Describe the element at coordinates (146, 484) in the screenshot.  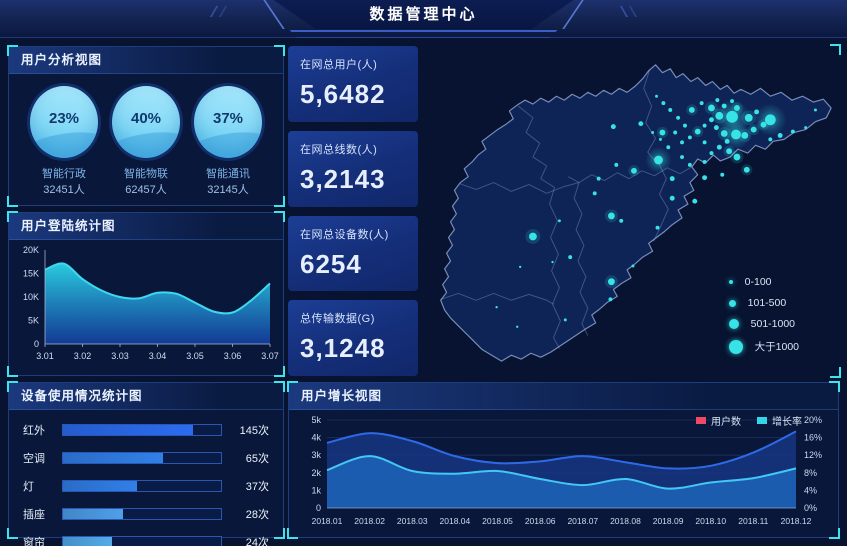
I see `device-usage-bars: 红外 145次 空调 65次灯 37次 插座 28次 窗帘 24次` at that location.